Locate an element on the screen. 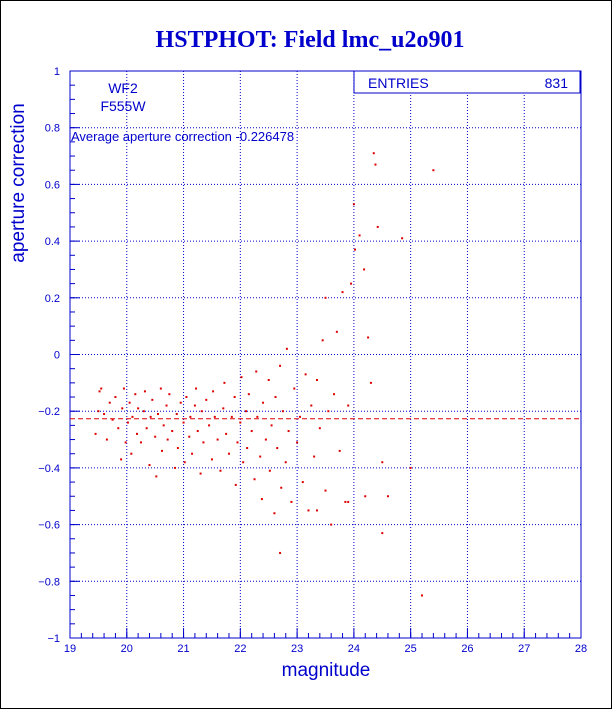 The width and height of the screenshot is (612, 709). y-tick-label: −0.6 is located at coordinates (49, 526).